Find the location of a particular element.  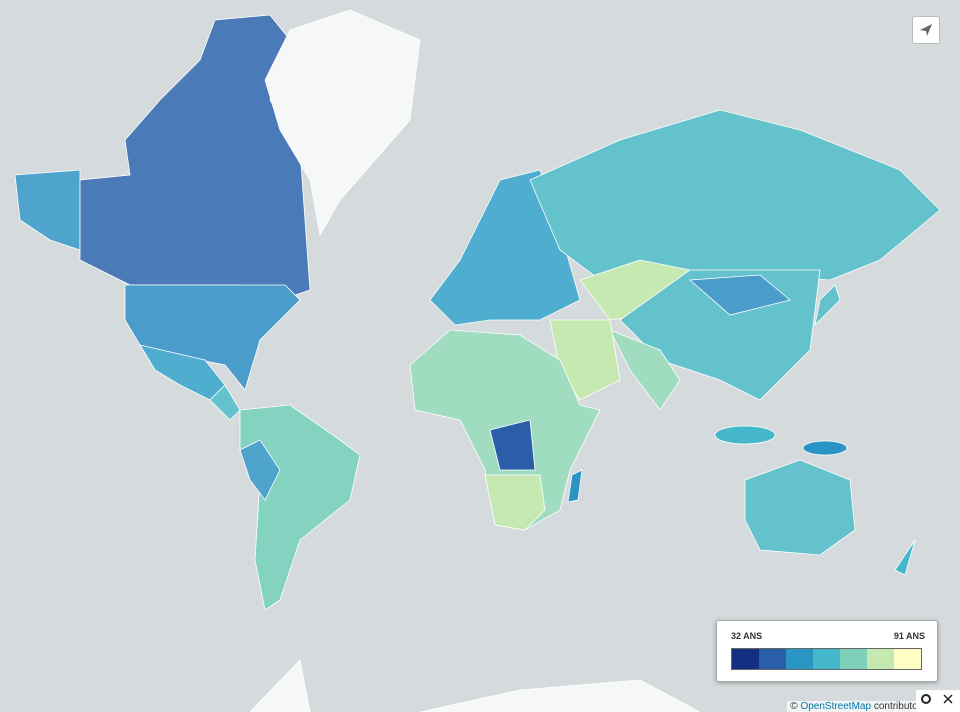

attribution-suffix: contributors, © is located at coordinates (906, 706).